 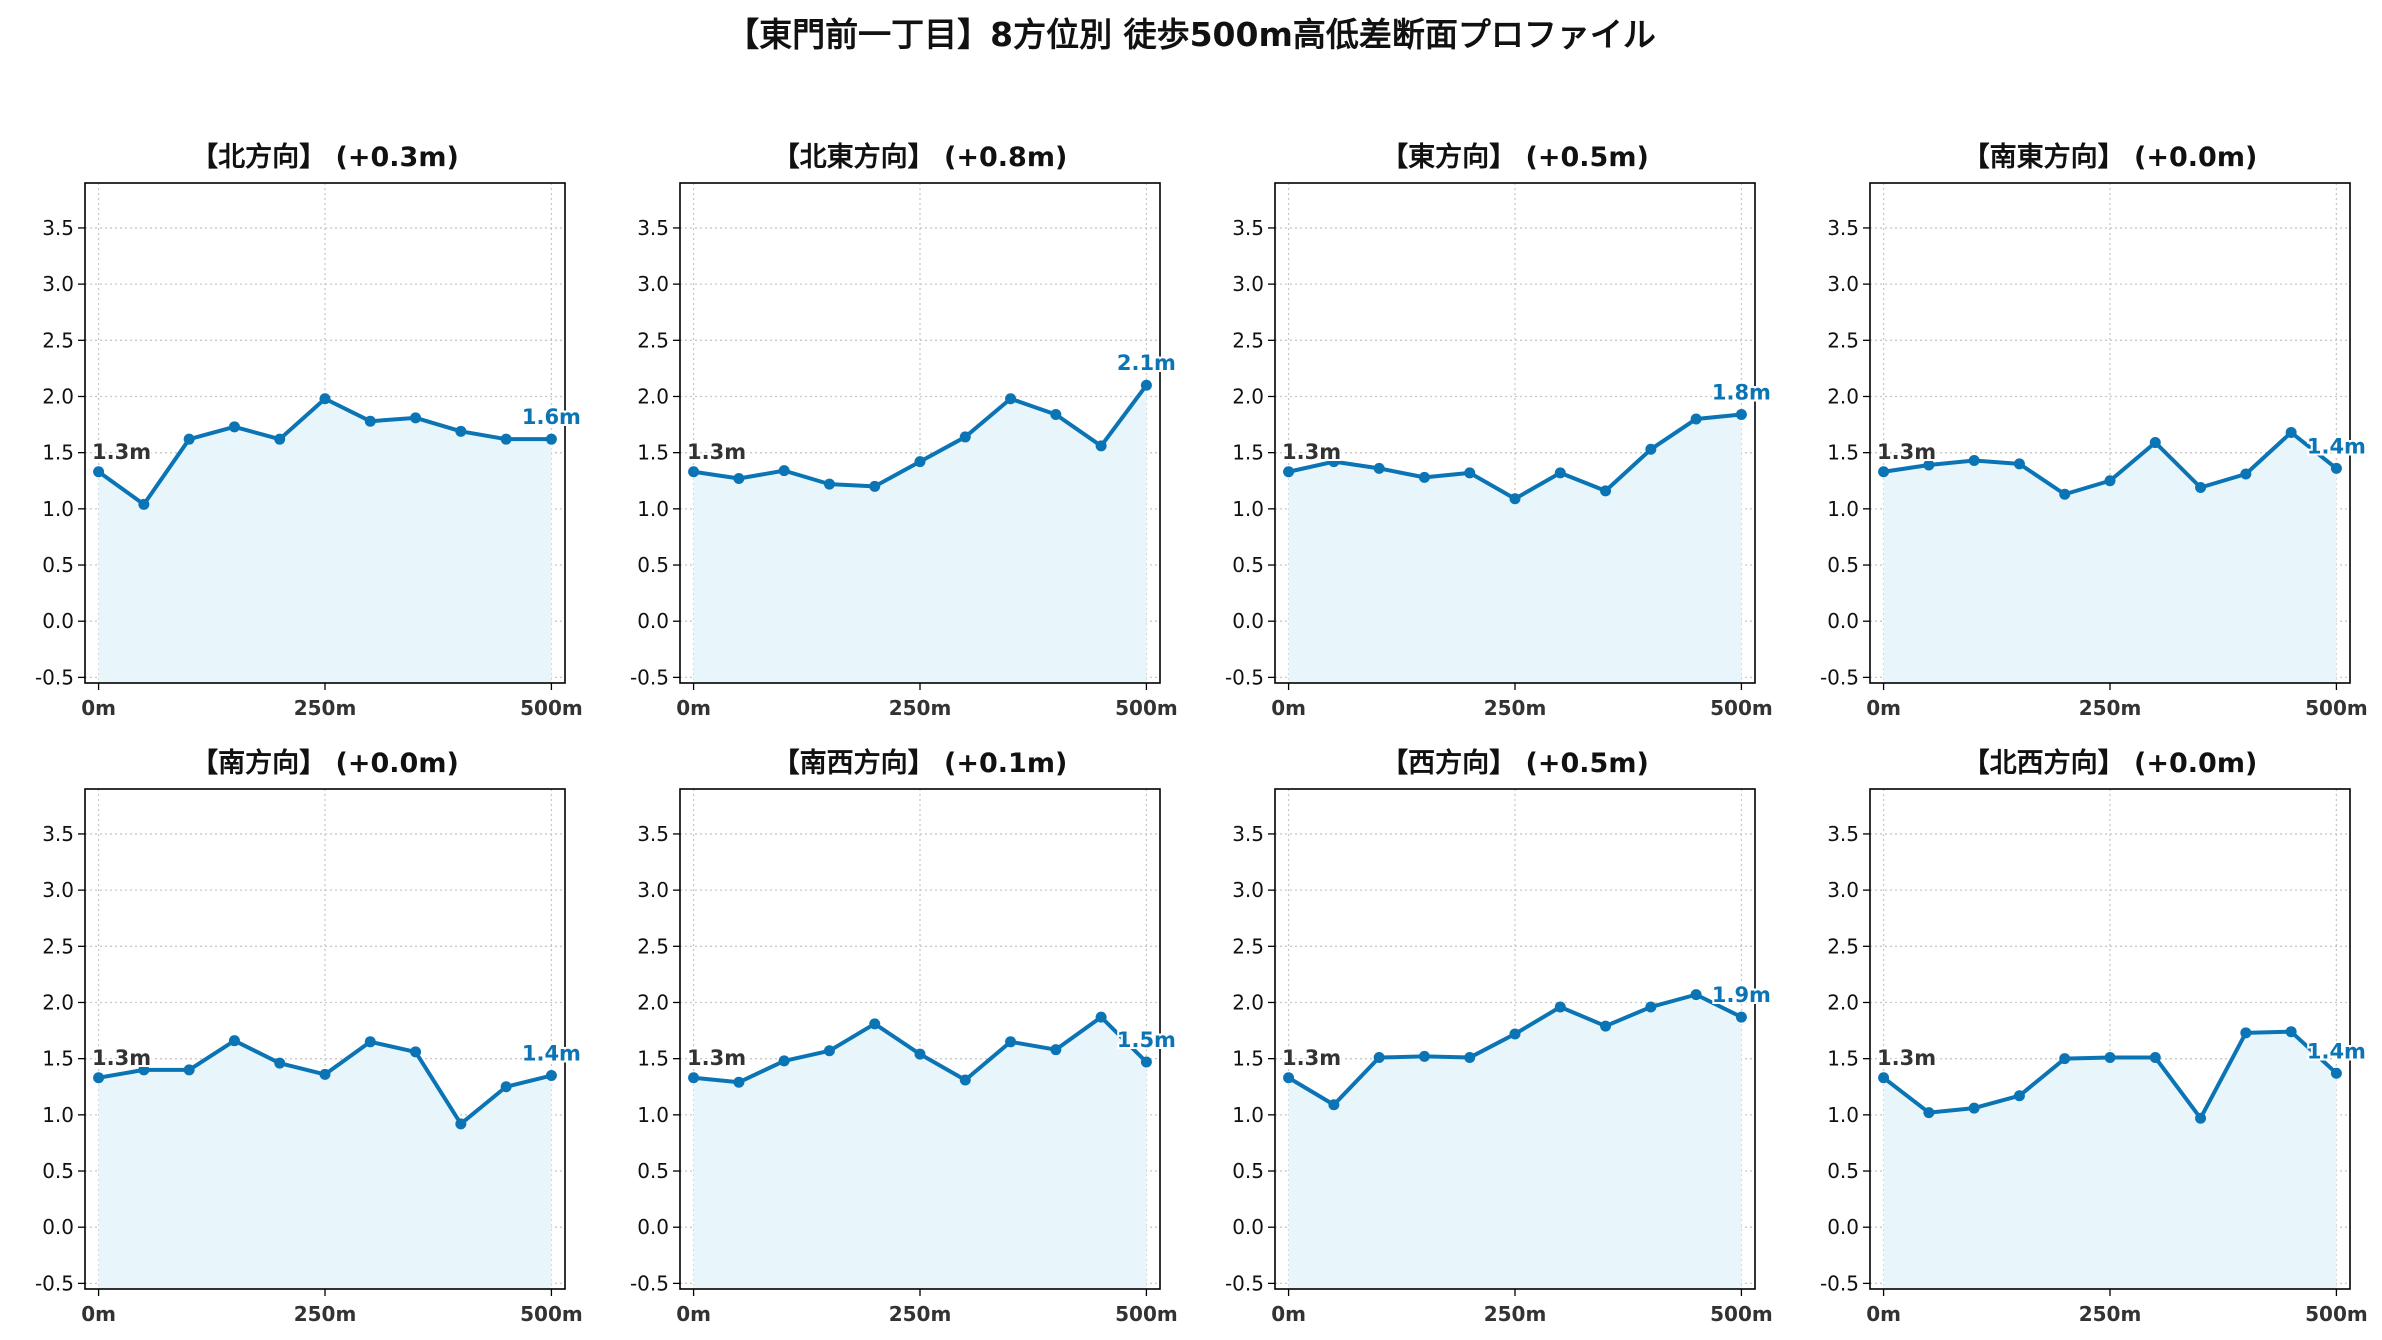 What do you see at coordinates (325, 763) in the screenshot?
I see `subplot-title: 【南方向】 (+0.0m)` at bounding box center [325, 763].